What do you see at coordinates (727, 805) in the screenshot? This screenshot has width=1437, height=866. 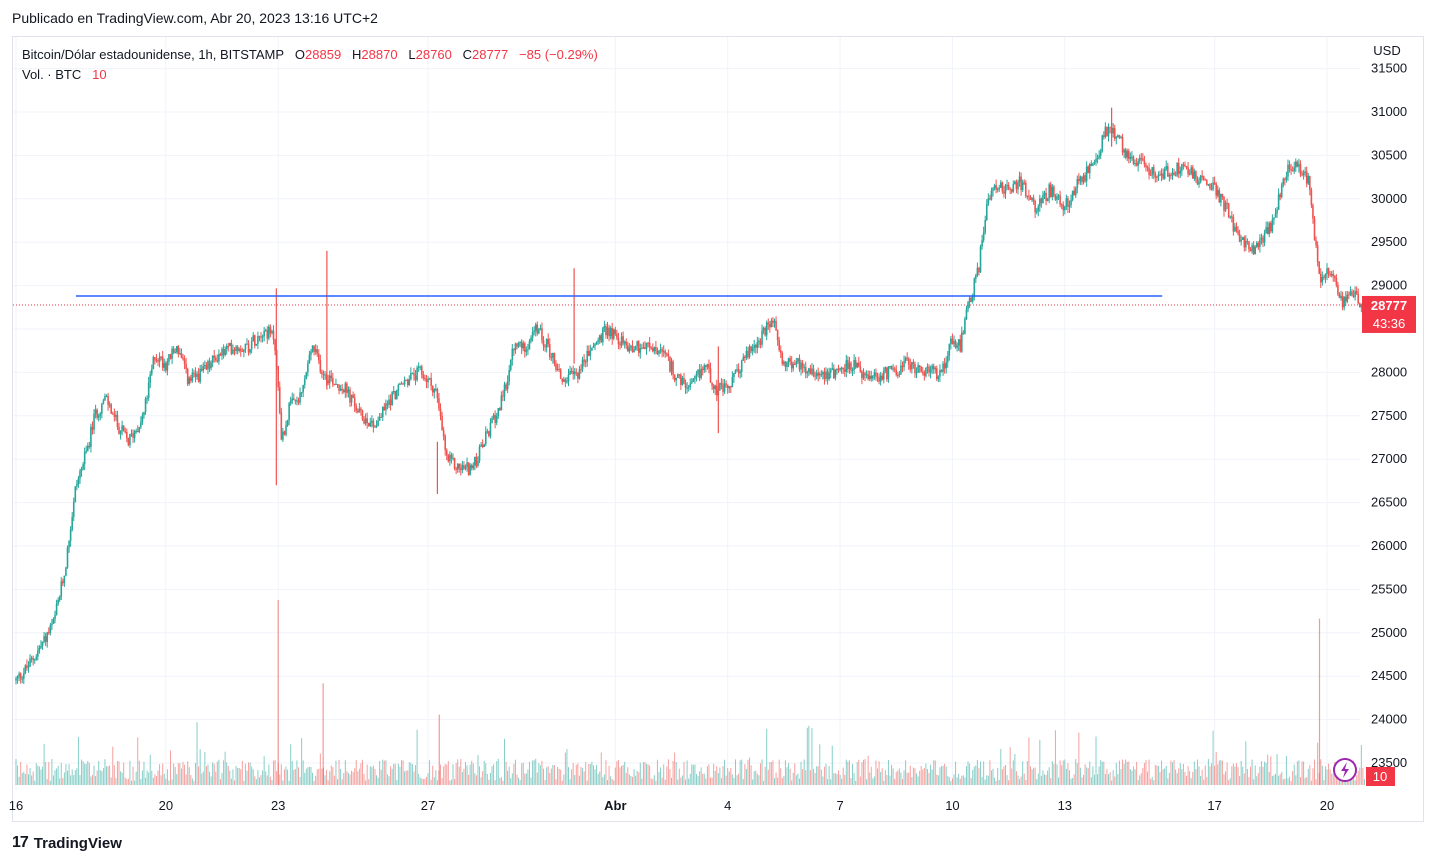 I see `time-tick-label: 4` at bounding box center [727, 805].